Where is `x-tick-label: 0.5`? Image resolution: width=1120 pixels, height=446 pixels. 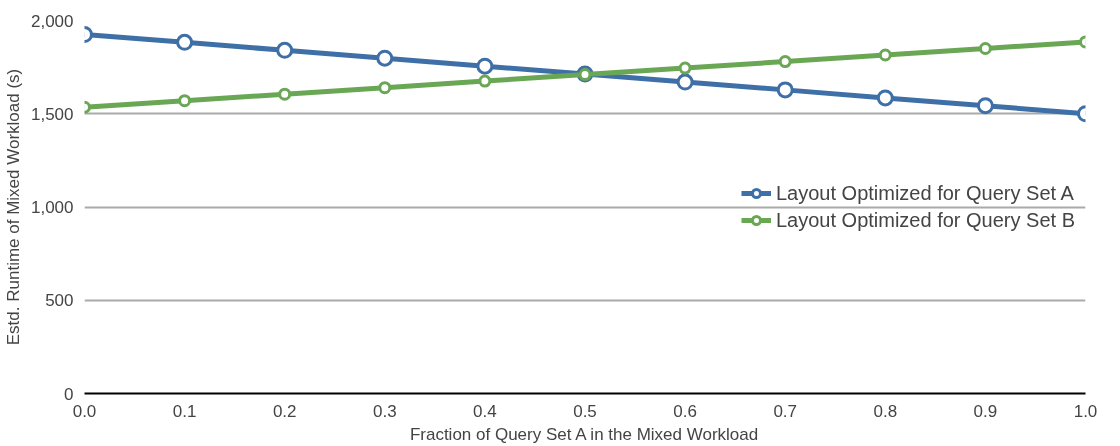 x-tick-label: 0.5 is located at coordinates (585, 411).